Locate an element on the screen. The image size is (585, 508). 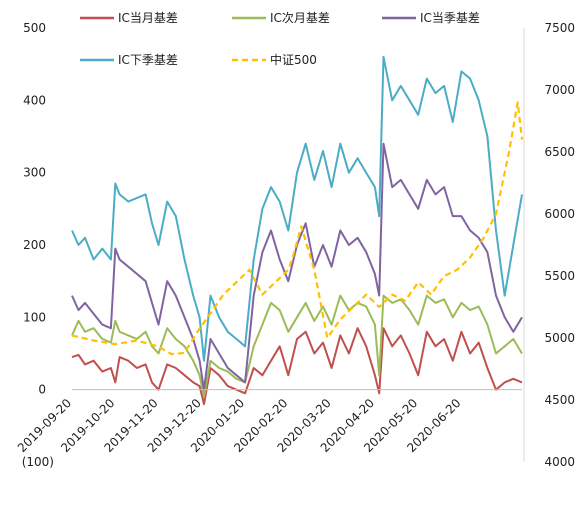
left-axis-tick-label: 100 is located at coordinates (34, 317).